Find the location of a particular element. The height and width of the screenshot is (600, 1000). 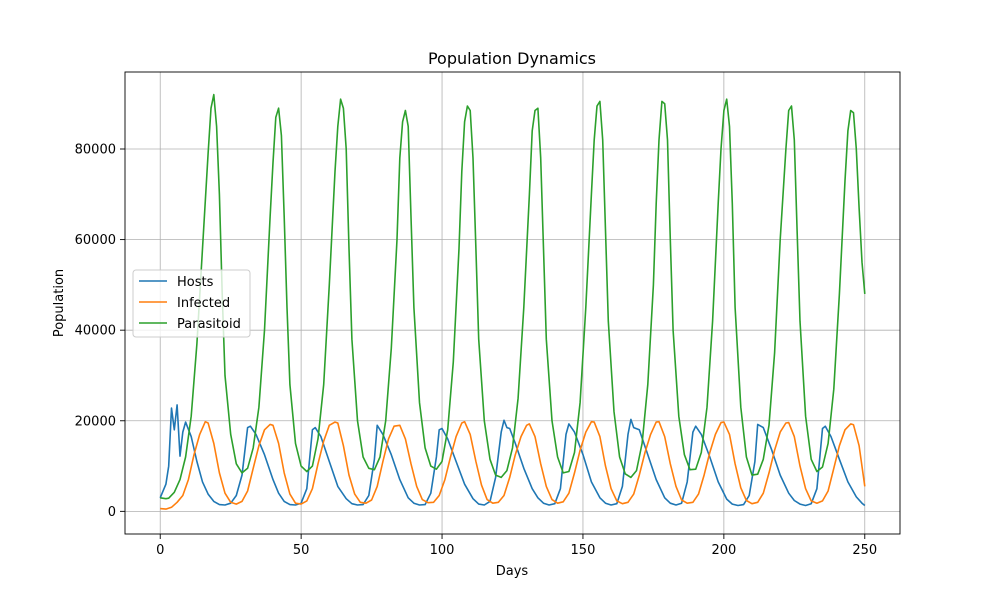

legend-label-parasitoid: Parasitoid is located at coordinates (209, 324).